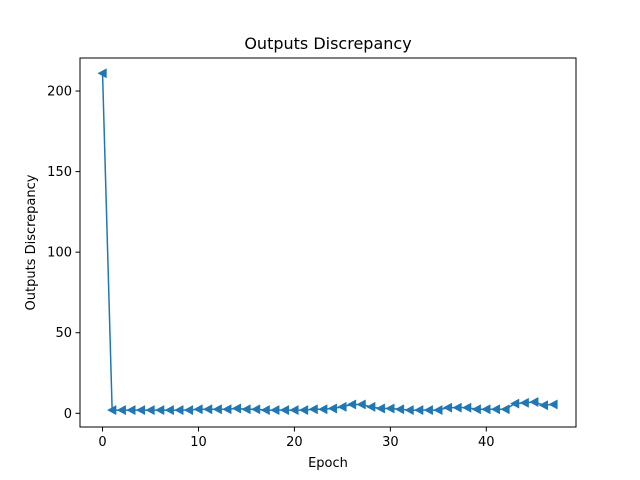 This screenshot has width=640, height=480. What do you see at coordinates (59, 253) in the screenshot?
I see `y-tick-label: 100` at bounding box center [59, 253].